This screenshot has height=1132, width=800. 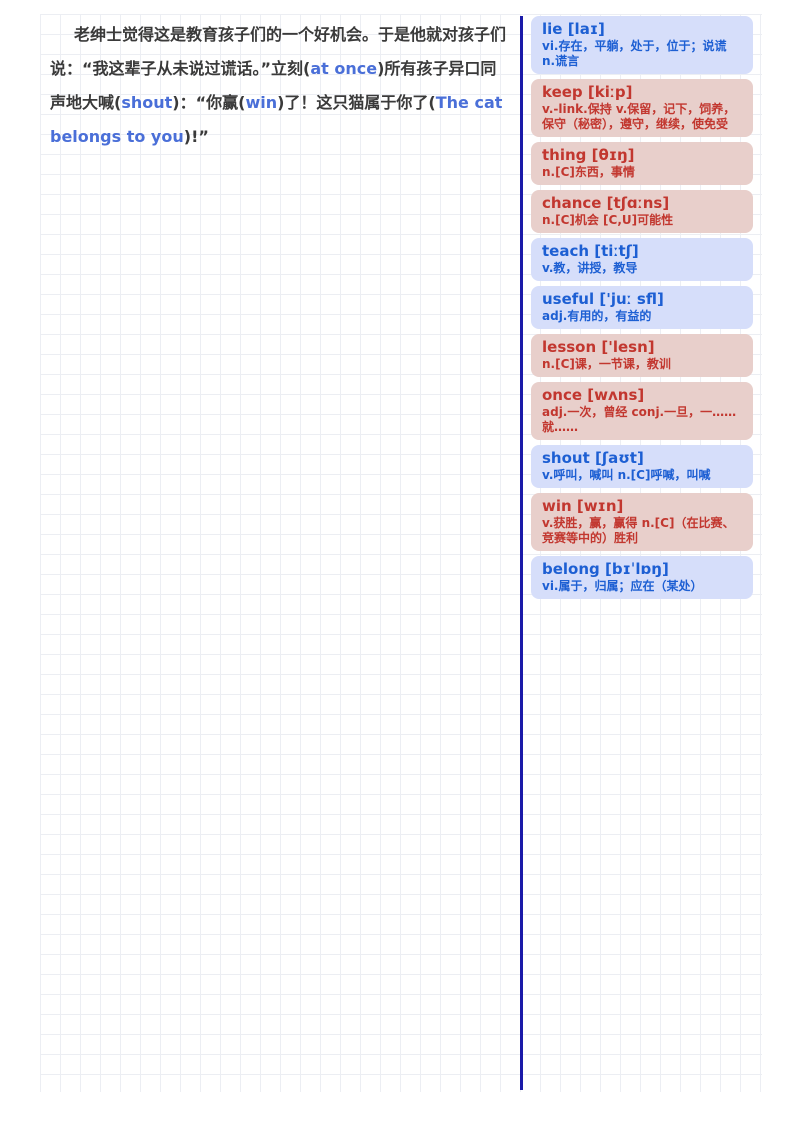 I want to click on vocab-card-thing: thing [θɪŋ] n.[C]东西，事情, so click(x=642, y=163).